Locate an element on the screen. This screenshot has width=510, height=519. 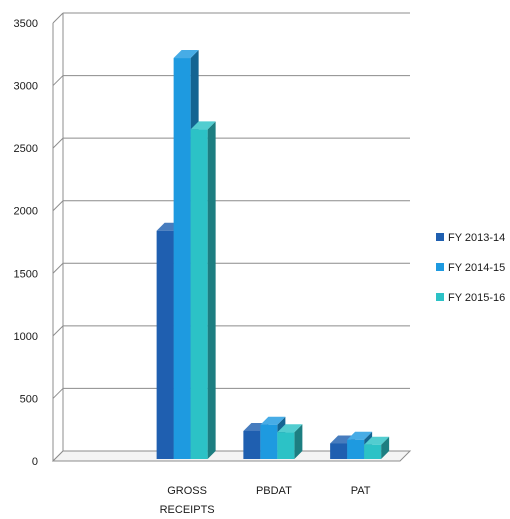
legend-label: FY 2014-15 is located at coordinates (476, 268).